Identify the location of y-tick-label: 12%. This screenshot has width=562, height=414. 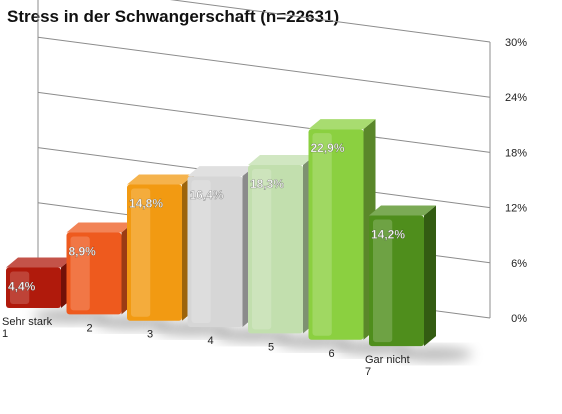
(516, 209).